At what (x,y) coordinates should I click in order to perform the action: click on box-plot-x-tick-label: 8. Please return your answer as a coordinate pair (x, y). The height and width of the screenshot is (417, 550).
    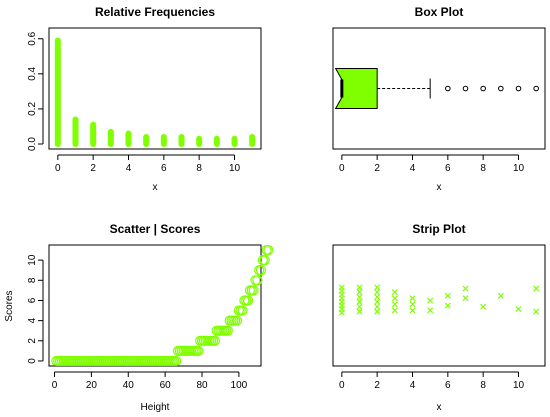
    Looking at the image, I should click on (483, 168).